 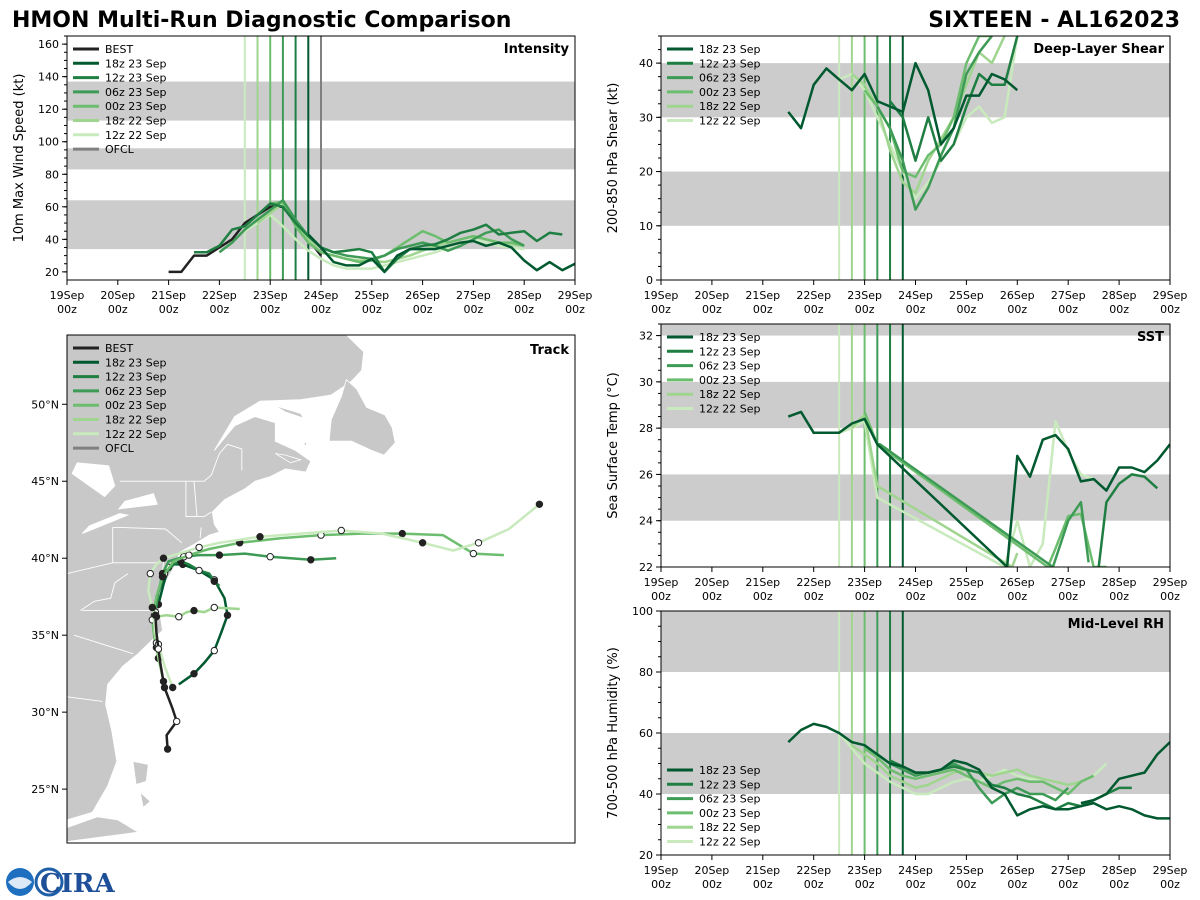 I want to click on intensity-xtick-label-5: 24Sep 00z, so click(x=321, y=302).